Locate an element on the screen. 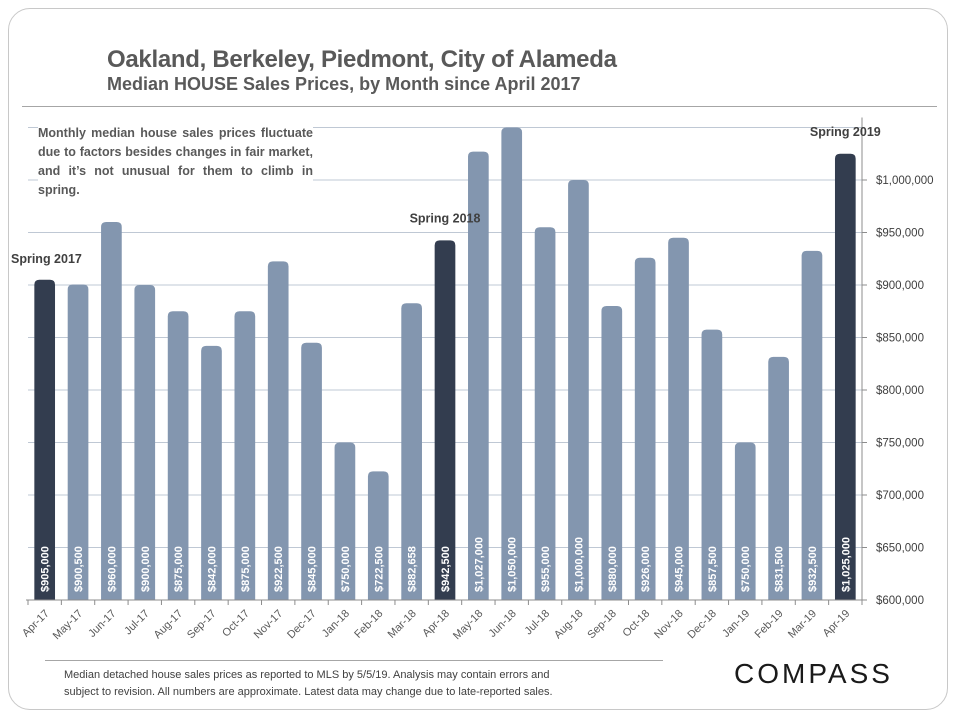 The image size is (960, 720). value-label: $960,000 is located at coordinates (112, 569).